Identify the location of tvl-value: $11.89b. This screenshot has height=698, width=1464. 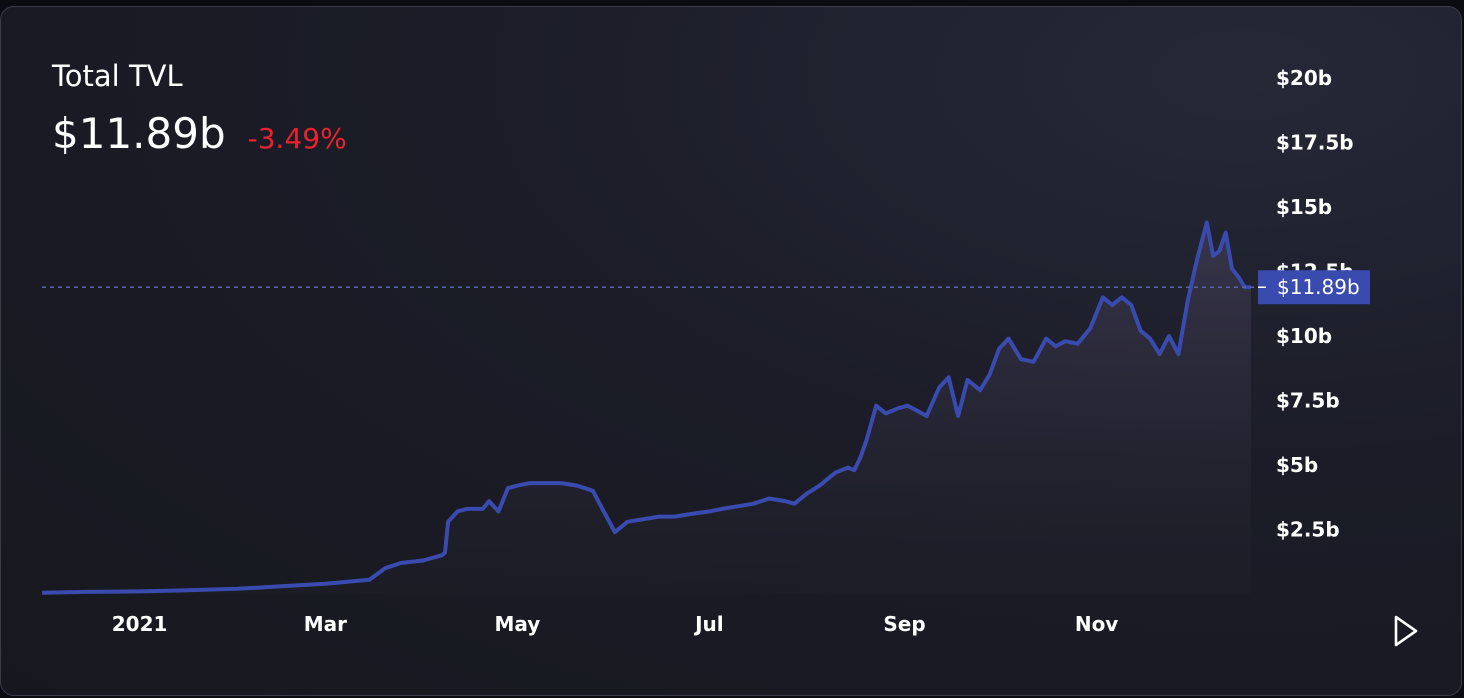
(139, 133).